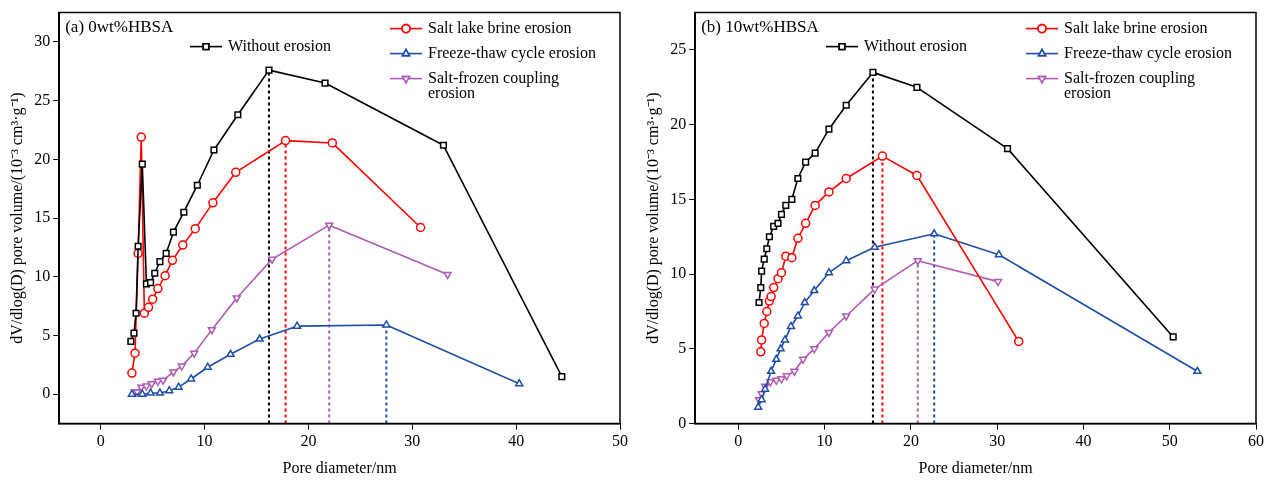 Image resolution: width=1273 pixels, height=486 pixels. Describe the element at coordinates (760, 26) in the screenshot. I see `chart-title: (b) 10wt%HBSA` at that location.